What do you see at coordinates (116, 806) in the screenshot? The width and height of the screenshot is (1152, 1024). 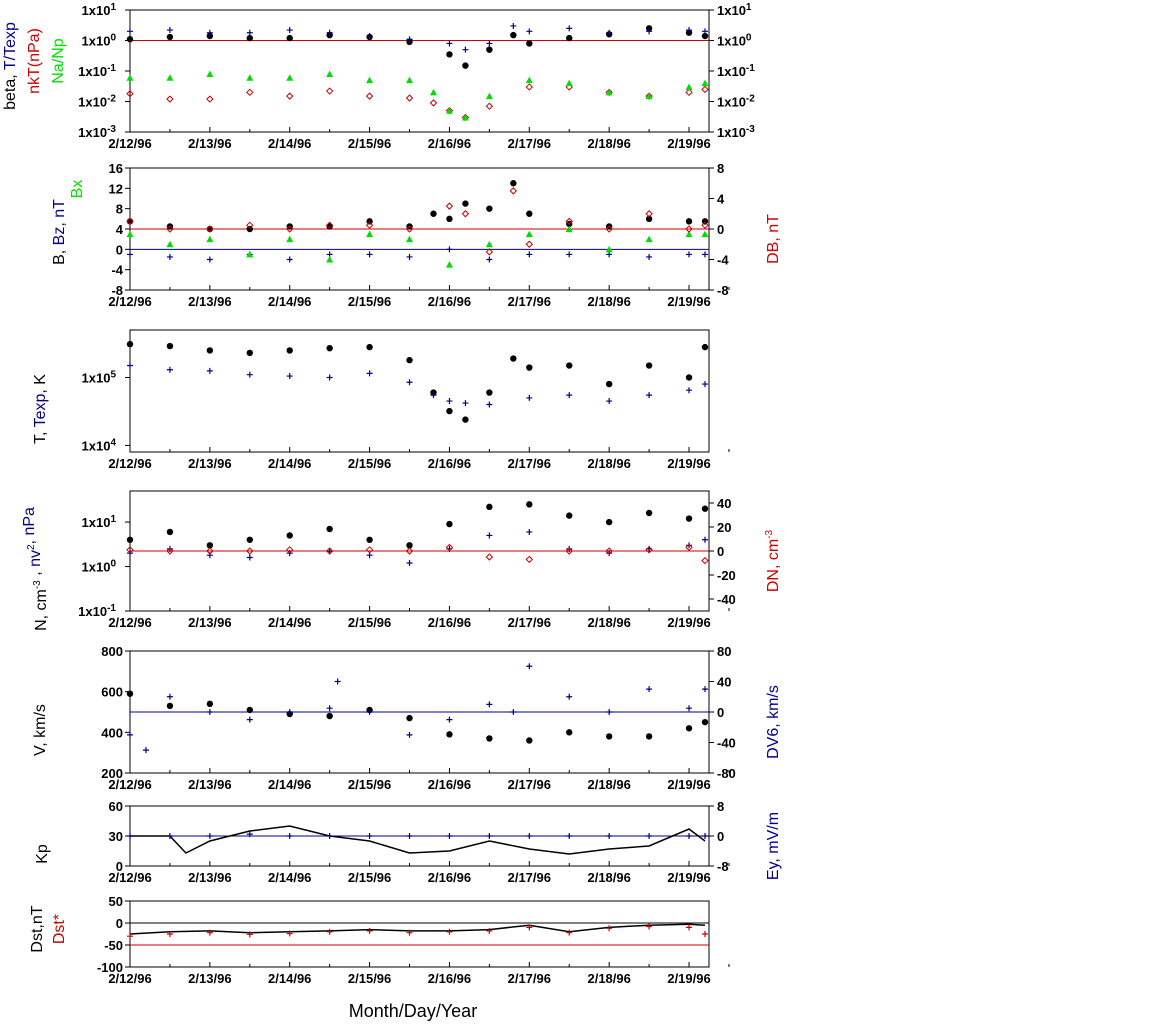 I see `y-tick-label: 60` at bounding box center [116, 806].